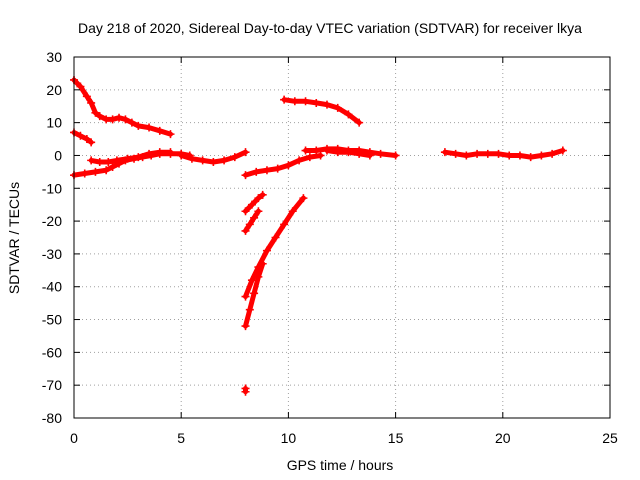  Describe the element at coordinates (52, 287) in the screenshot. I see `y-tick-label: -40` at that location.